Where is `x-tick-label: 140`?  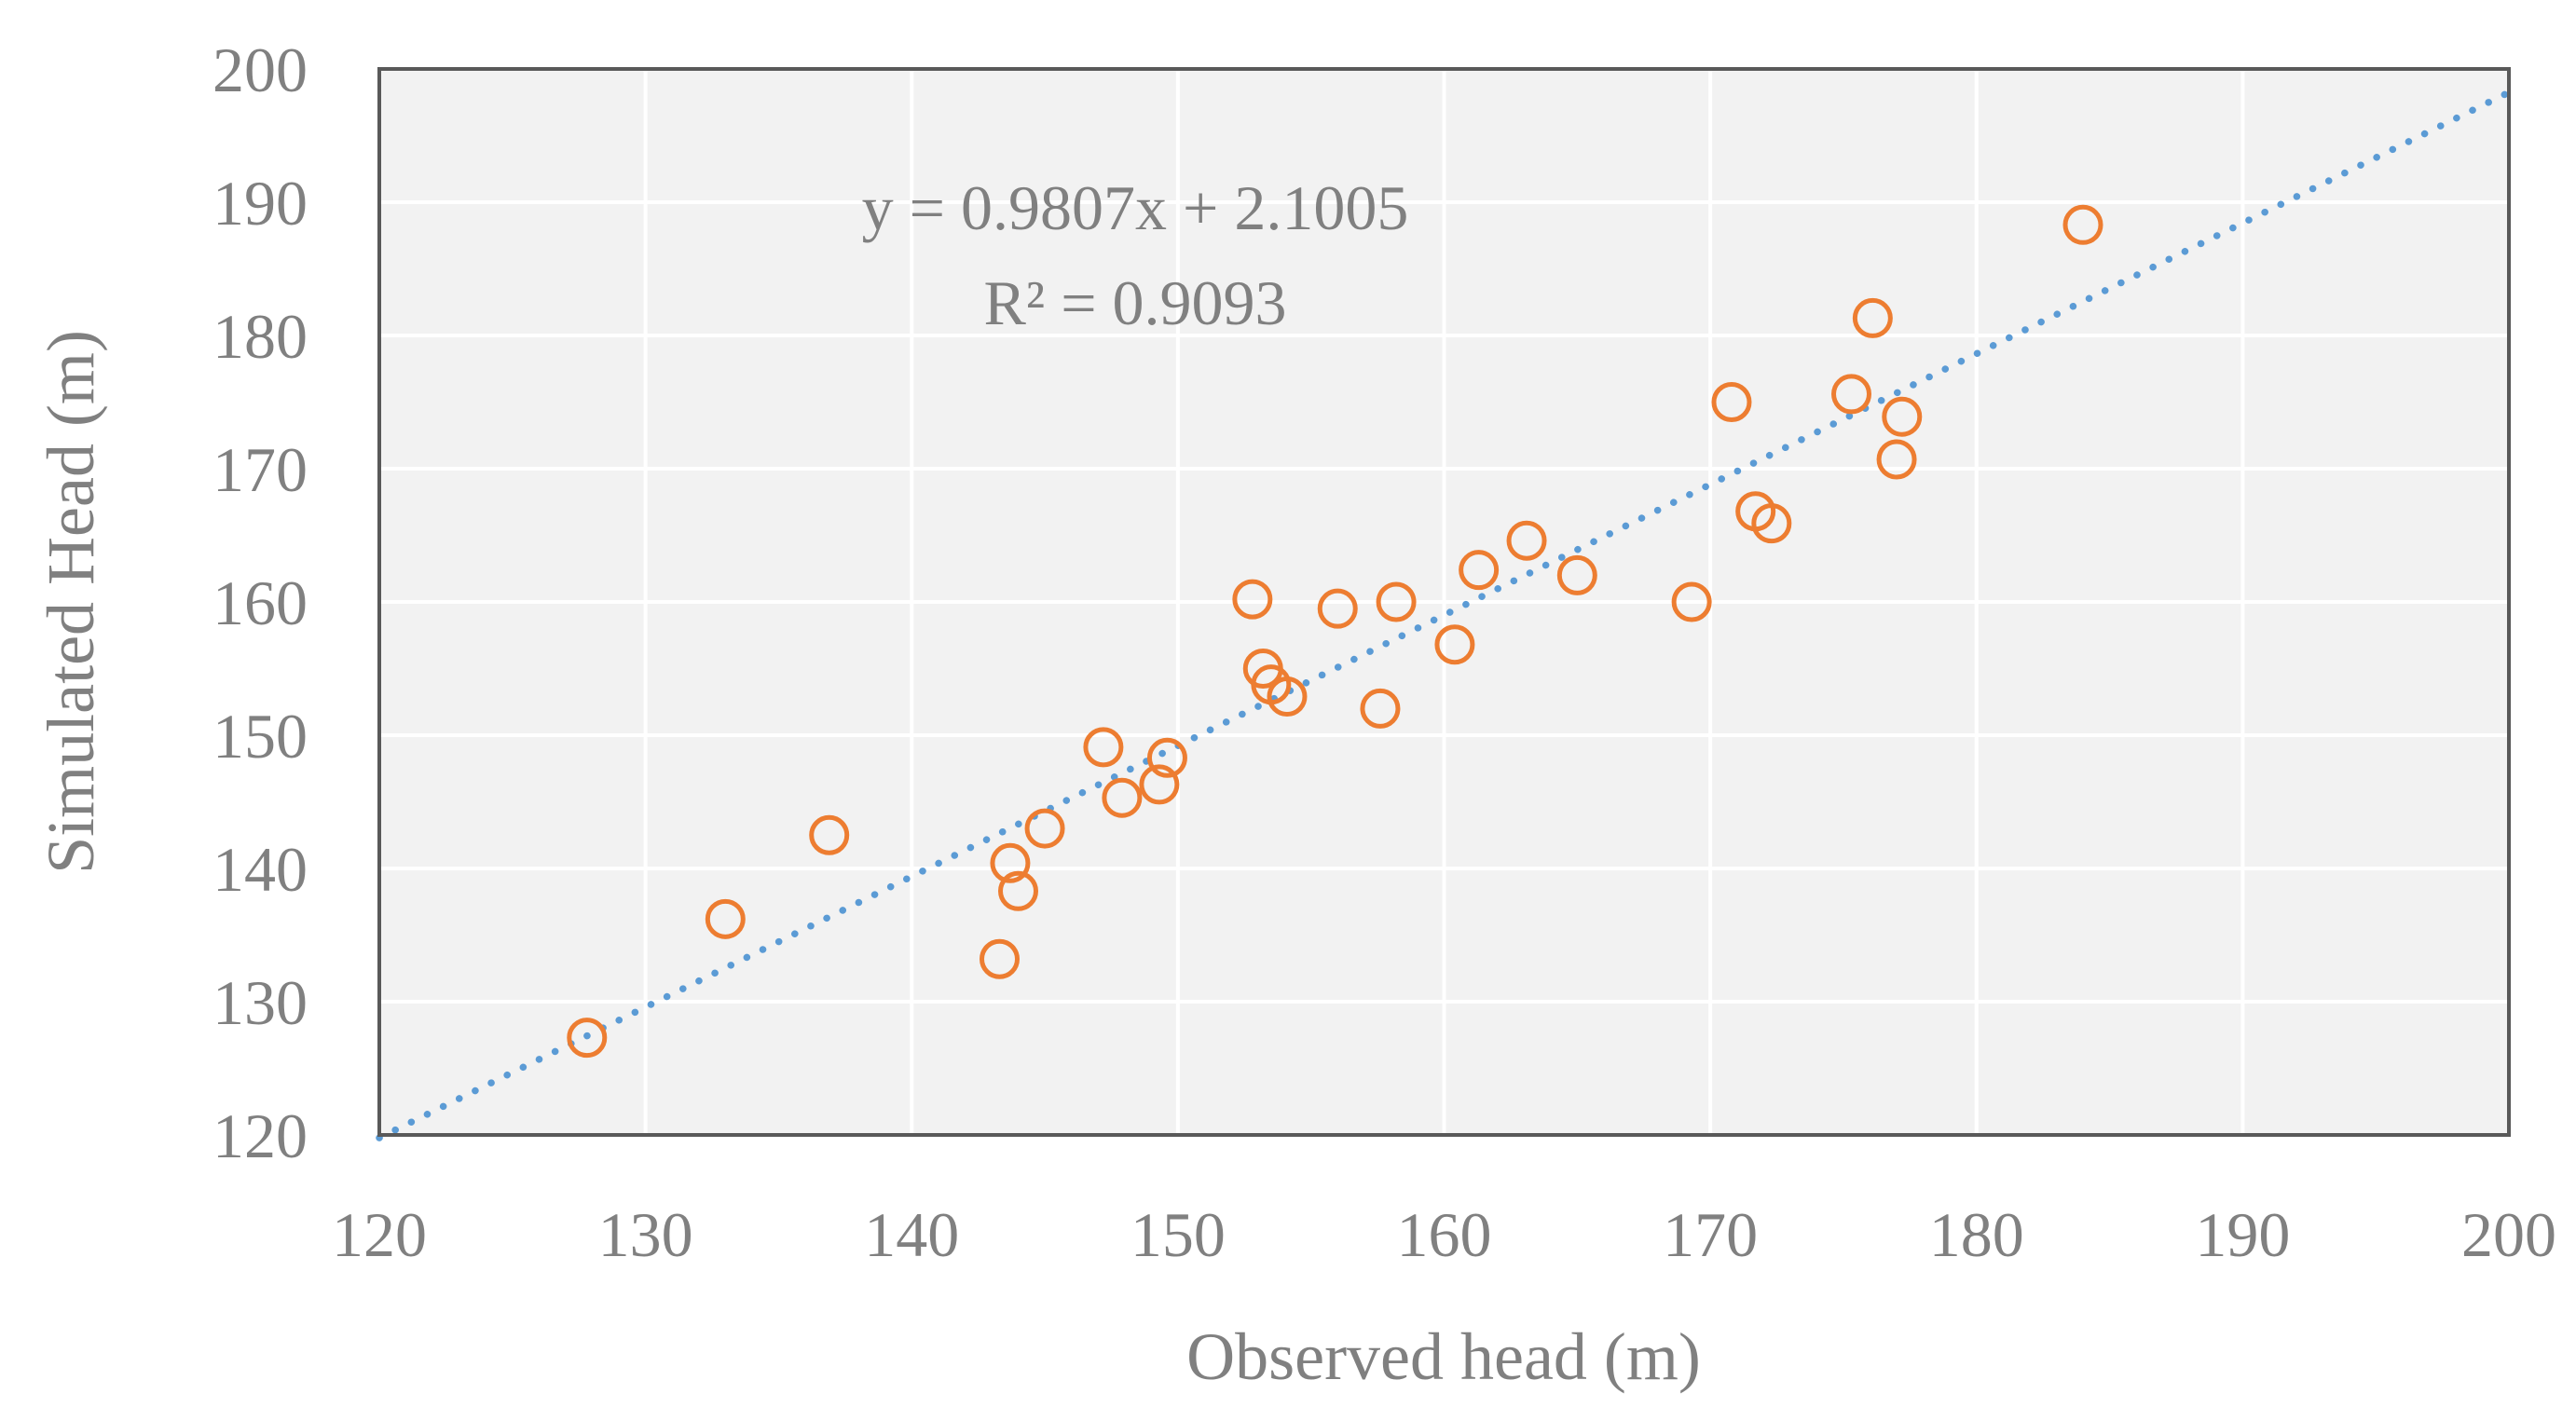
x-tick-label: 140 is located at coordinates (911, 1234).